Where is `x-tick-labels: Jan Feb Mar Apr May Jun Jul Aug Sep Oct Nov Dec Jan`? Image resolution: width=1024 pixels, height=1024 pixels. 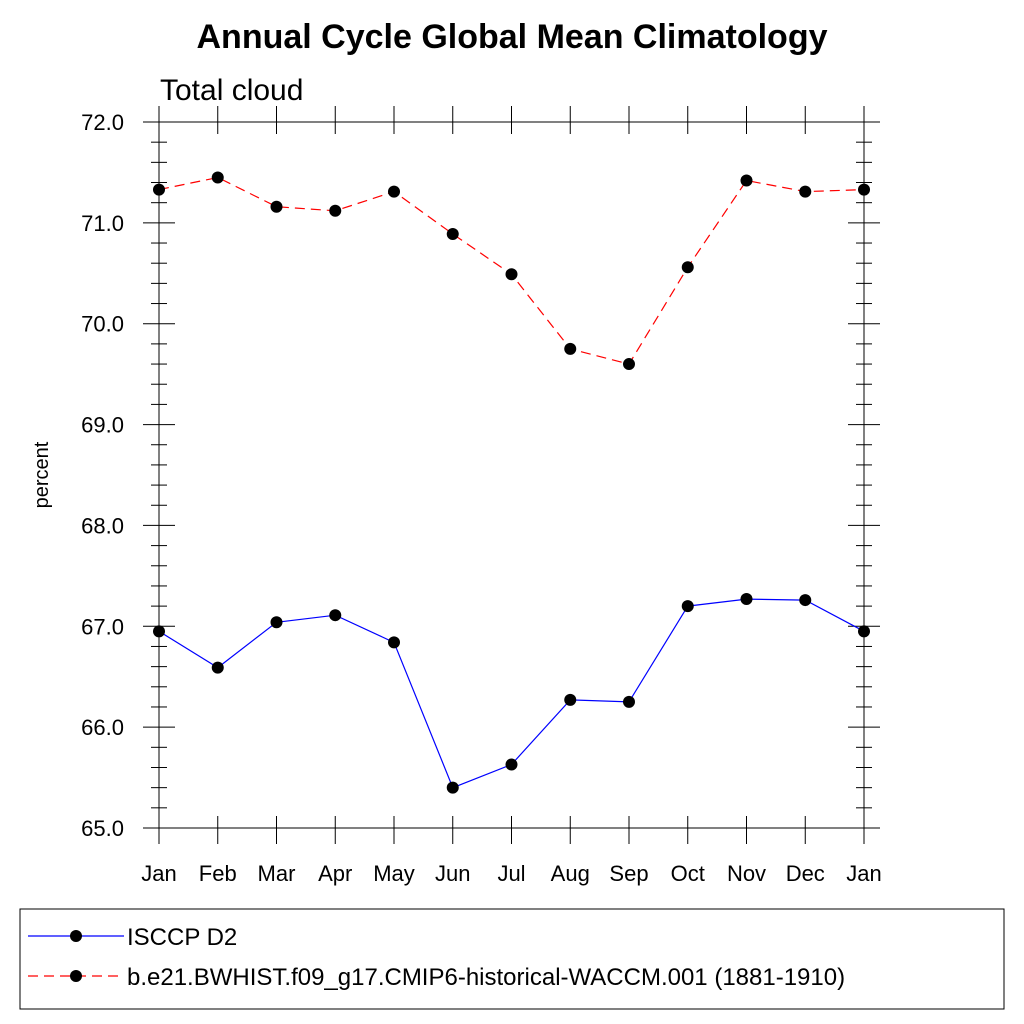 x-tick-labels: Jan Feb Mar Apr May Jun Jul Aug Sep Oct Nov Dec Jan is located at coordinates (511, 873).